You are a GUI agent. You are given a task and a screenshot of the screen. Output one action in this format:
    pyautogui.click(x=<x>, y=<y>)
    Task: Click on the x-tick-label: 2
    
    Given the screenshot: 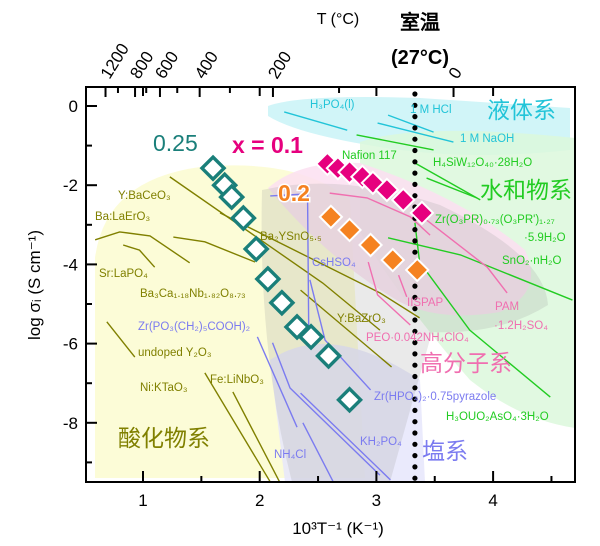 What is the action you would take?
    pyautogui.click(x=259, y=500)
    